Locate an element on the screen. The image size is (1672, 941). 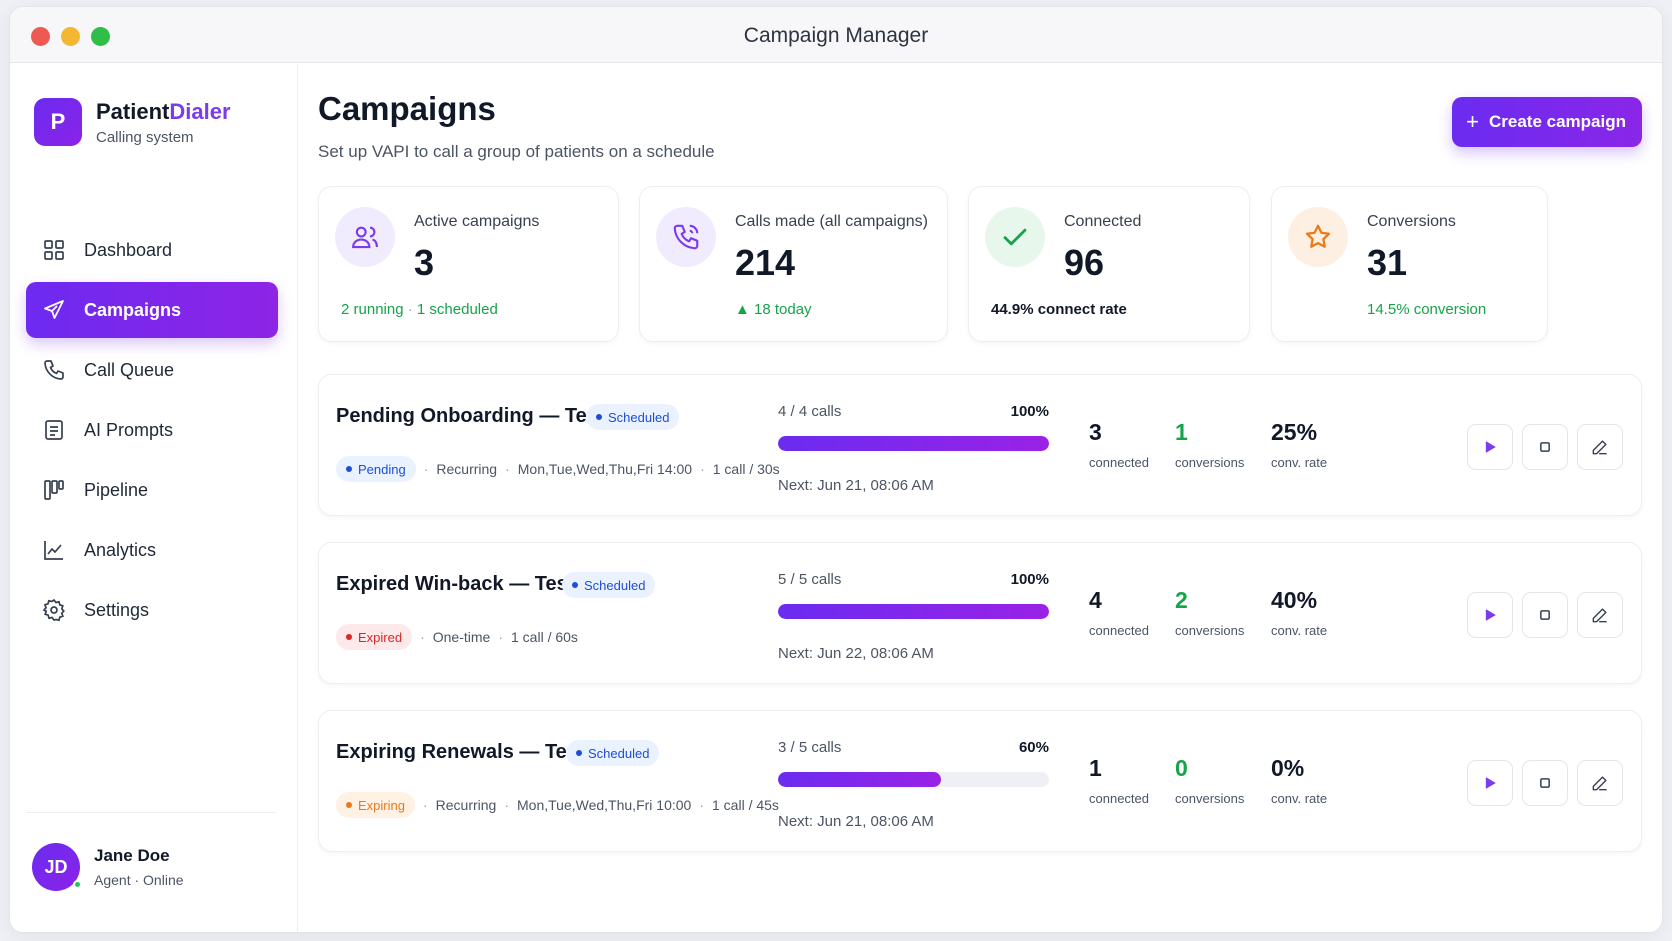
check-icon is located at coordinates (1015, 237).